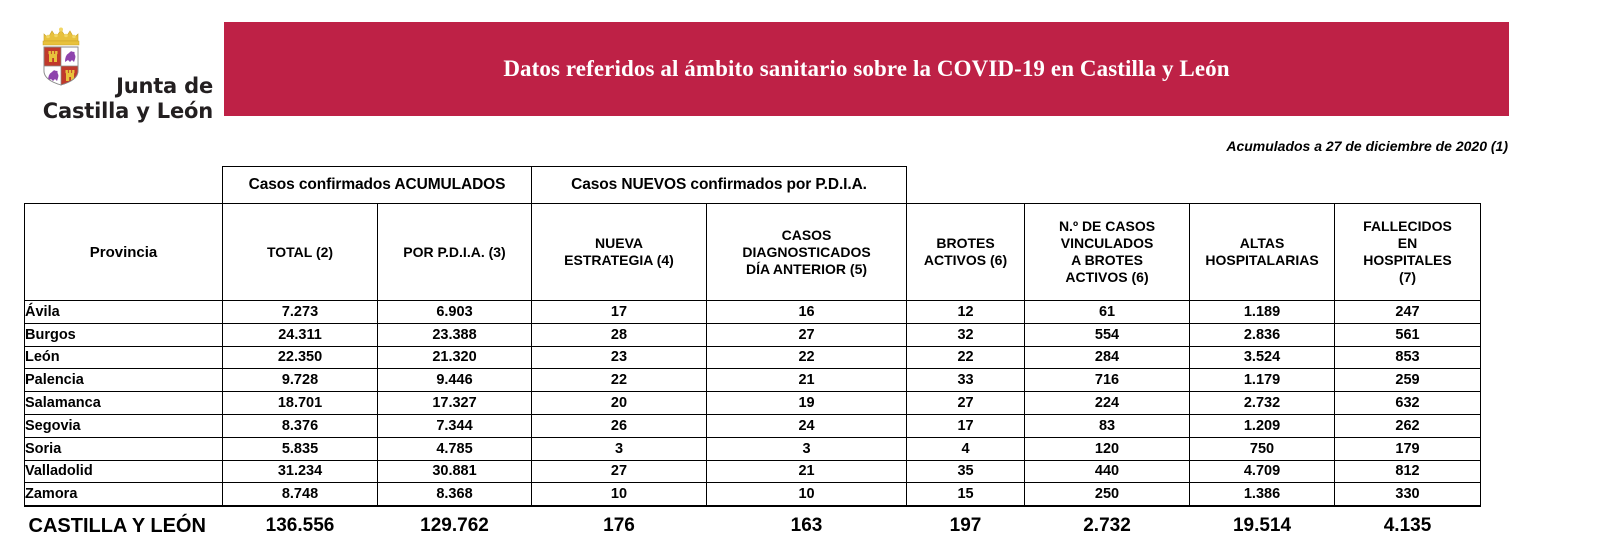 The height and width of the screenshot is (560, 1600). I want to click on cell-por-pdia: 8.368, so click(454, 494).